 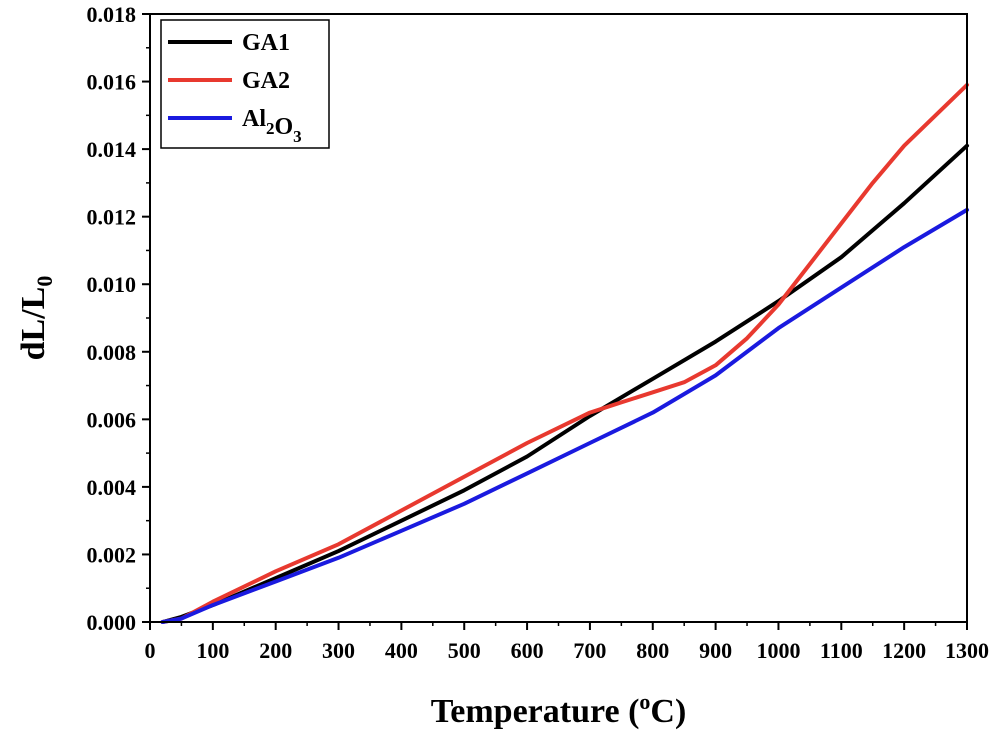 I want to click on x-tick-label: 800, so click(x=652, y=650).